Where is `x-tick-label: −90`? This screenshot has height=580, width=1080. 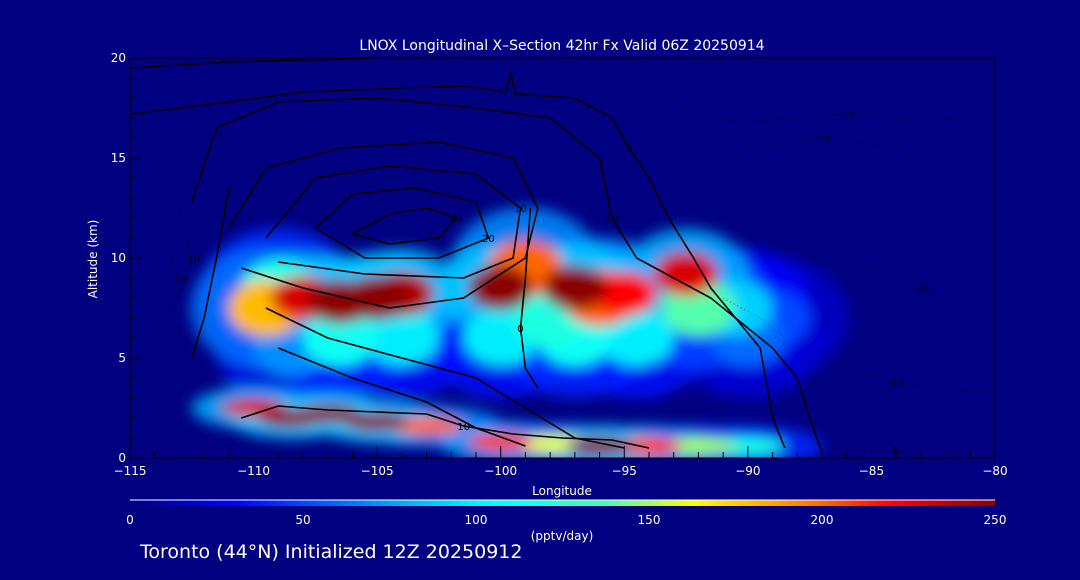
x-tick-label: −90 is located at coordinates (747, 471).